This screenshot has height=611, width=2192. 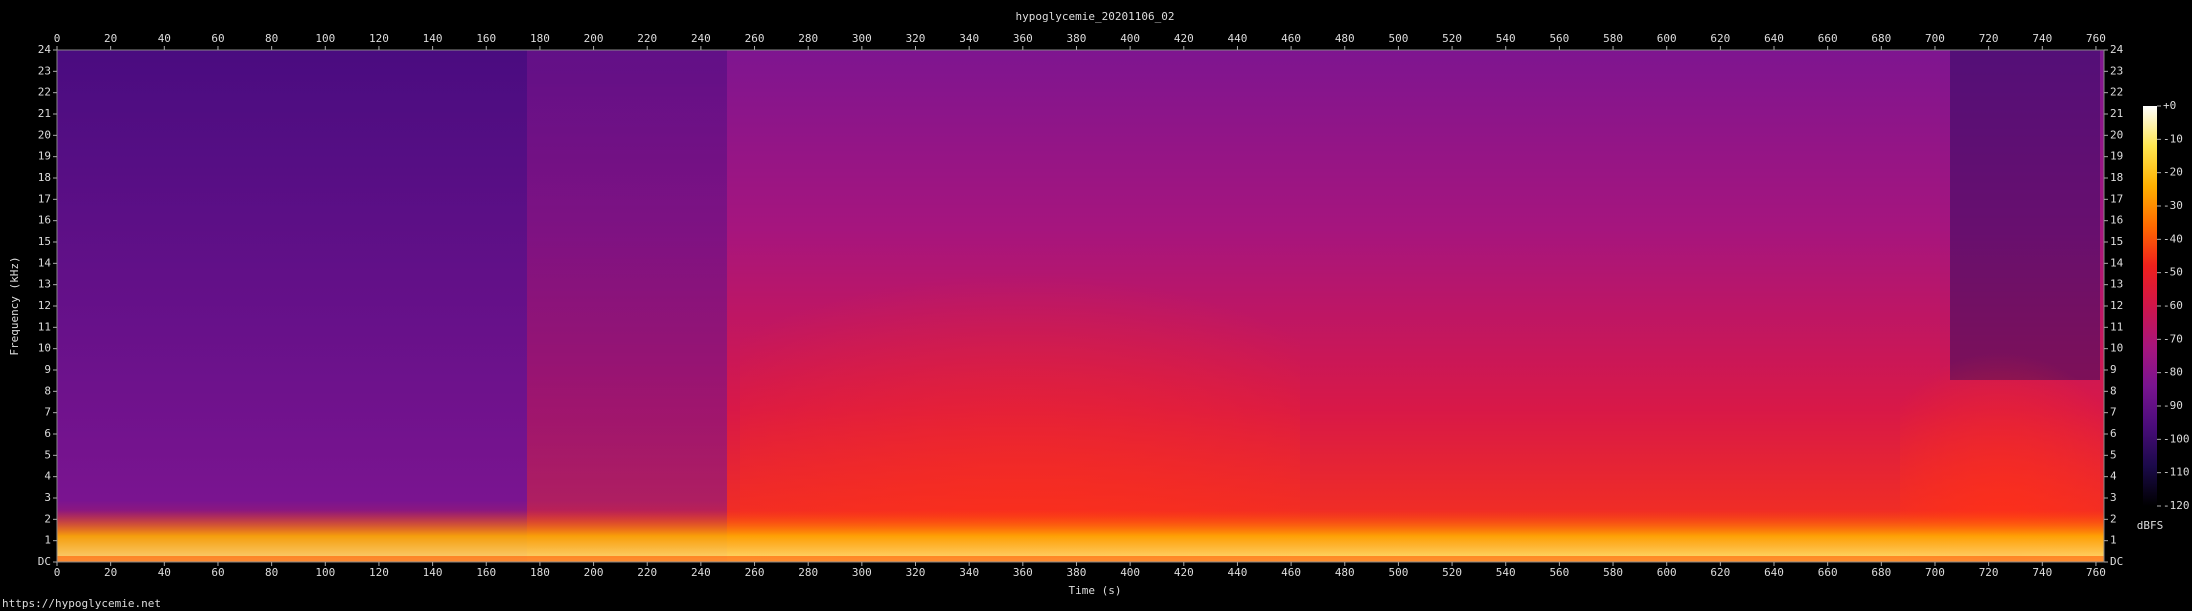 I want to click on colorbar-tick-label: -50, so click(x=2173, y=272).